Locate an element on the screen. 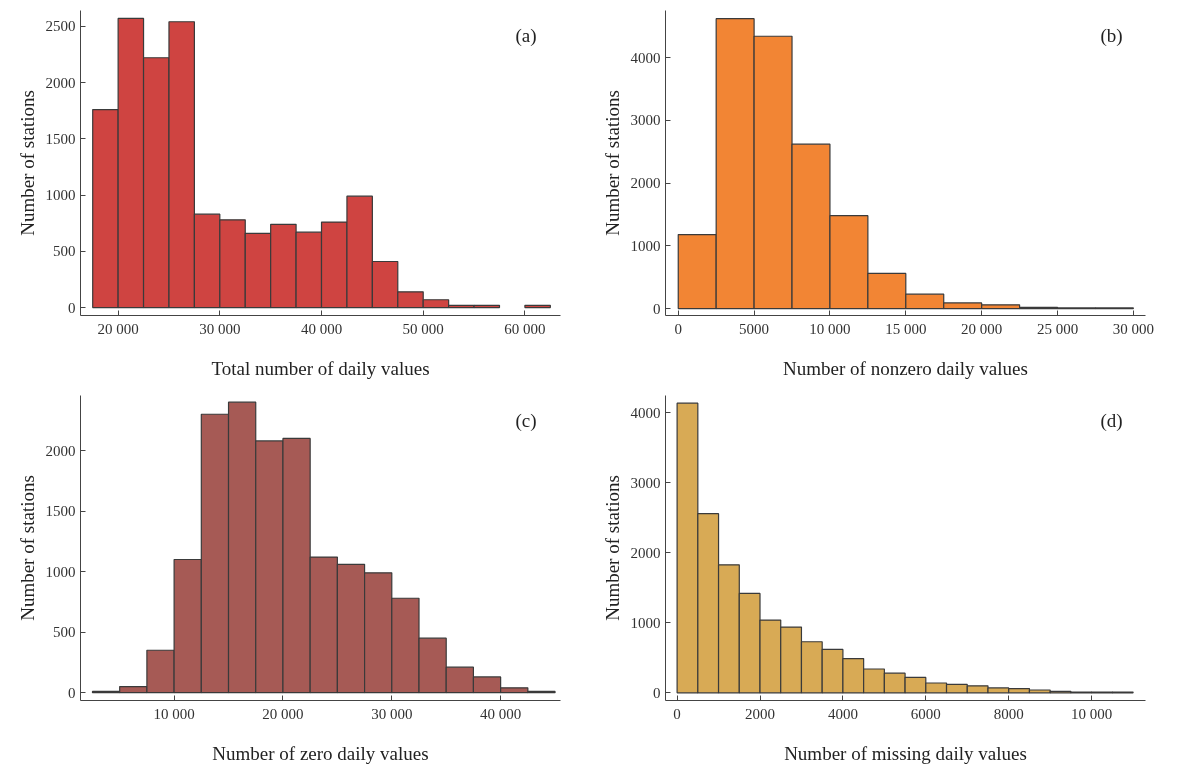 The height and width of the screenshot is (783, 1180). x-axis-title: Number of nonzero daily values is located at coordinates (905, 368).